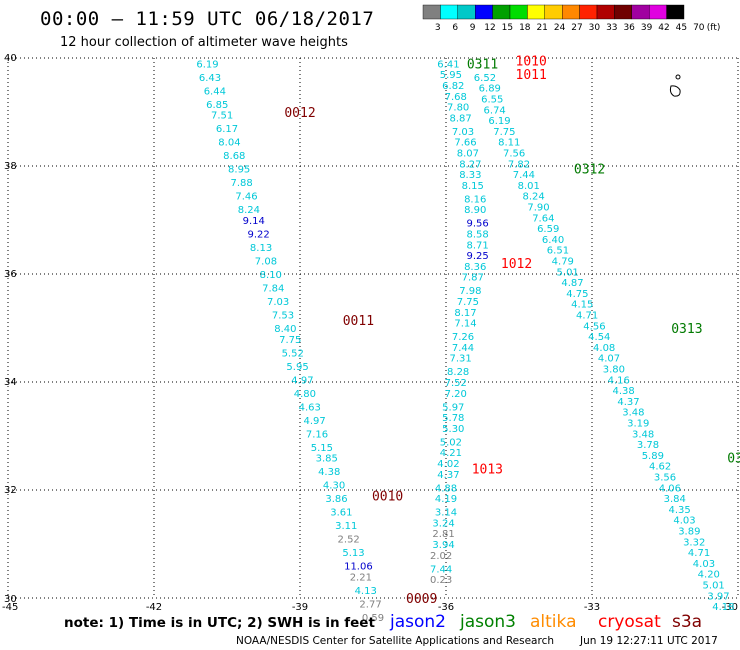 The width and height of the screenshot is (740, 650). What do you see at coordinates (229, 143) in the screenshot?
I see `swh-value: 8.04` at bounding box center [229, 143].